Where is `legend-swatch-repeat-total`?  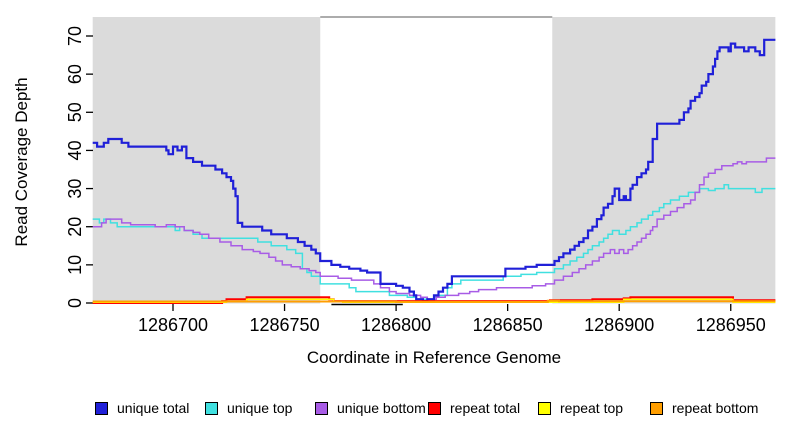
legend-swatch-repeat-total is located at coordinates (434, 408).